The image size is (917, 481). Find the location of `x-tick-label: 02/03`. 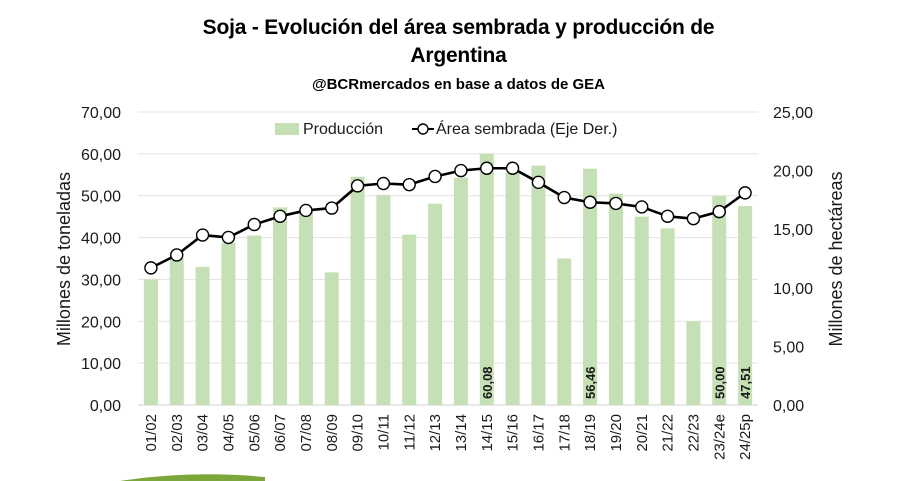

x-tick-label: 02/03 is located at coordinates (177, 433).